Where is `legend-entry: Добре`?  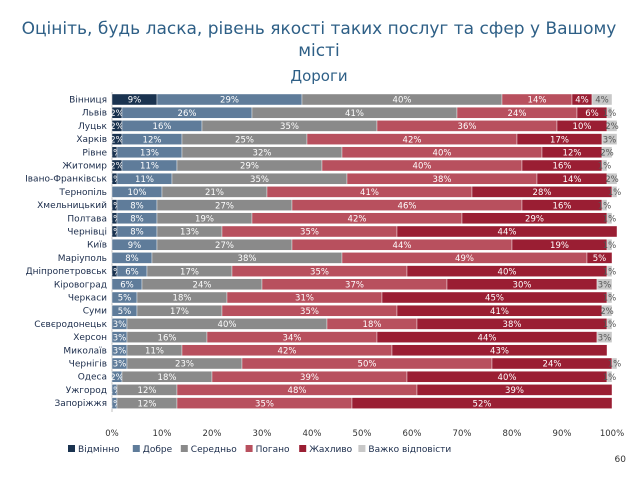
legend-entry: Добре is located at coordinates (158, 450).